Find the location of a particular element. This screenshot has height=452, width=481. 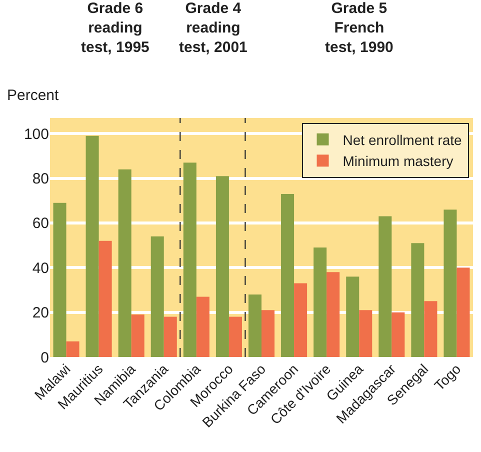

legend-label: Minimum mastery is located at coordinates (398, 161).